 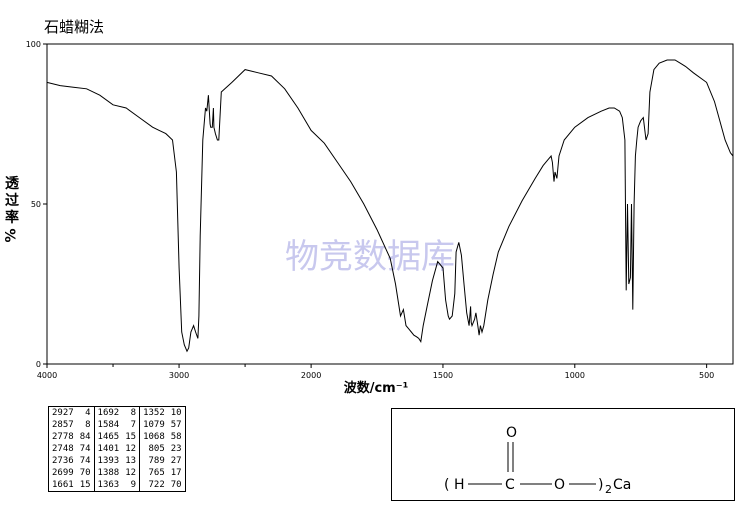 What do you see at coordinates (575, 375) in the screenshot?
I see `x-tick-label: 1000` at bounding box center [575, 375].